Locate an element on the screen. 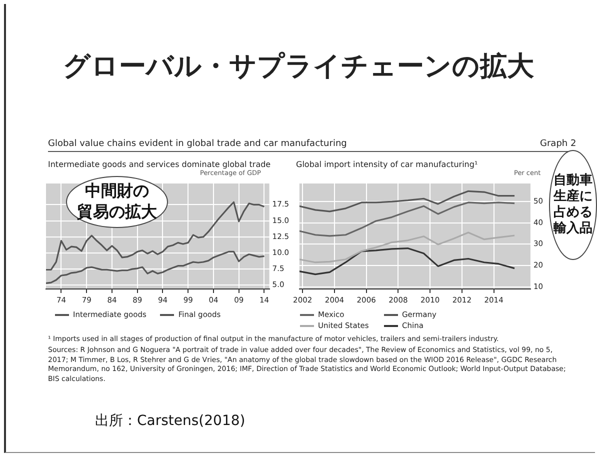 This screenshot has height=456, width=597. speech-bubble: 自動車生産に占める輸入品 is located at coordinates (573, 205).